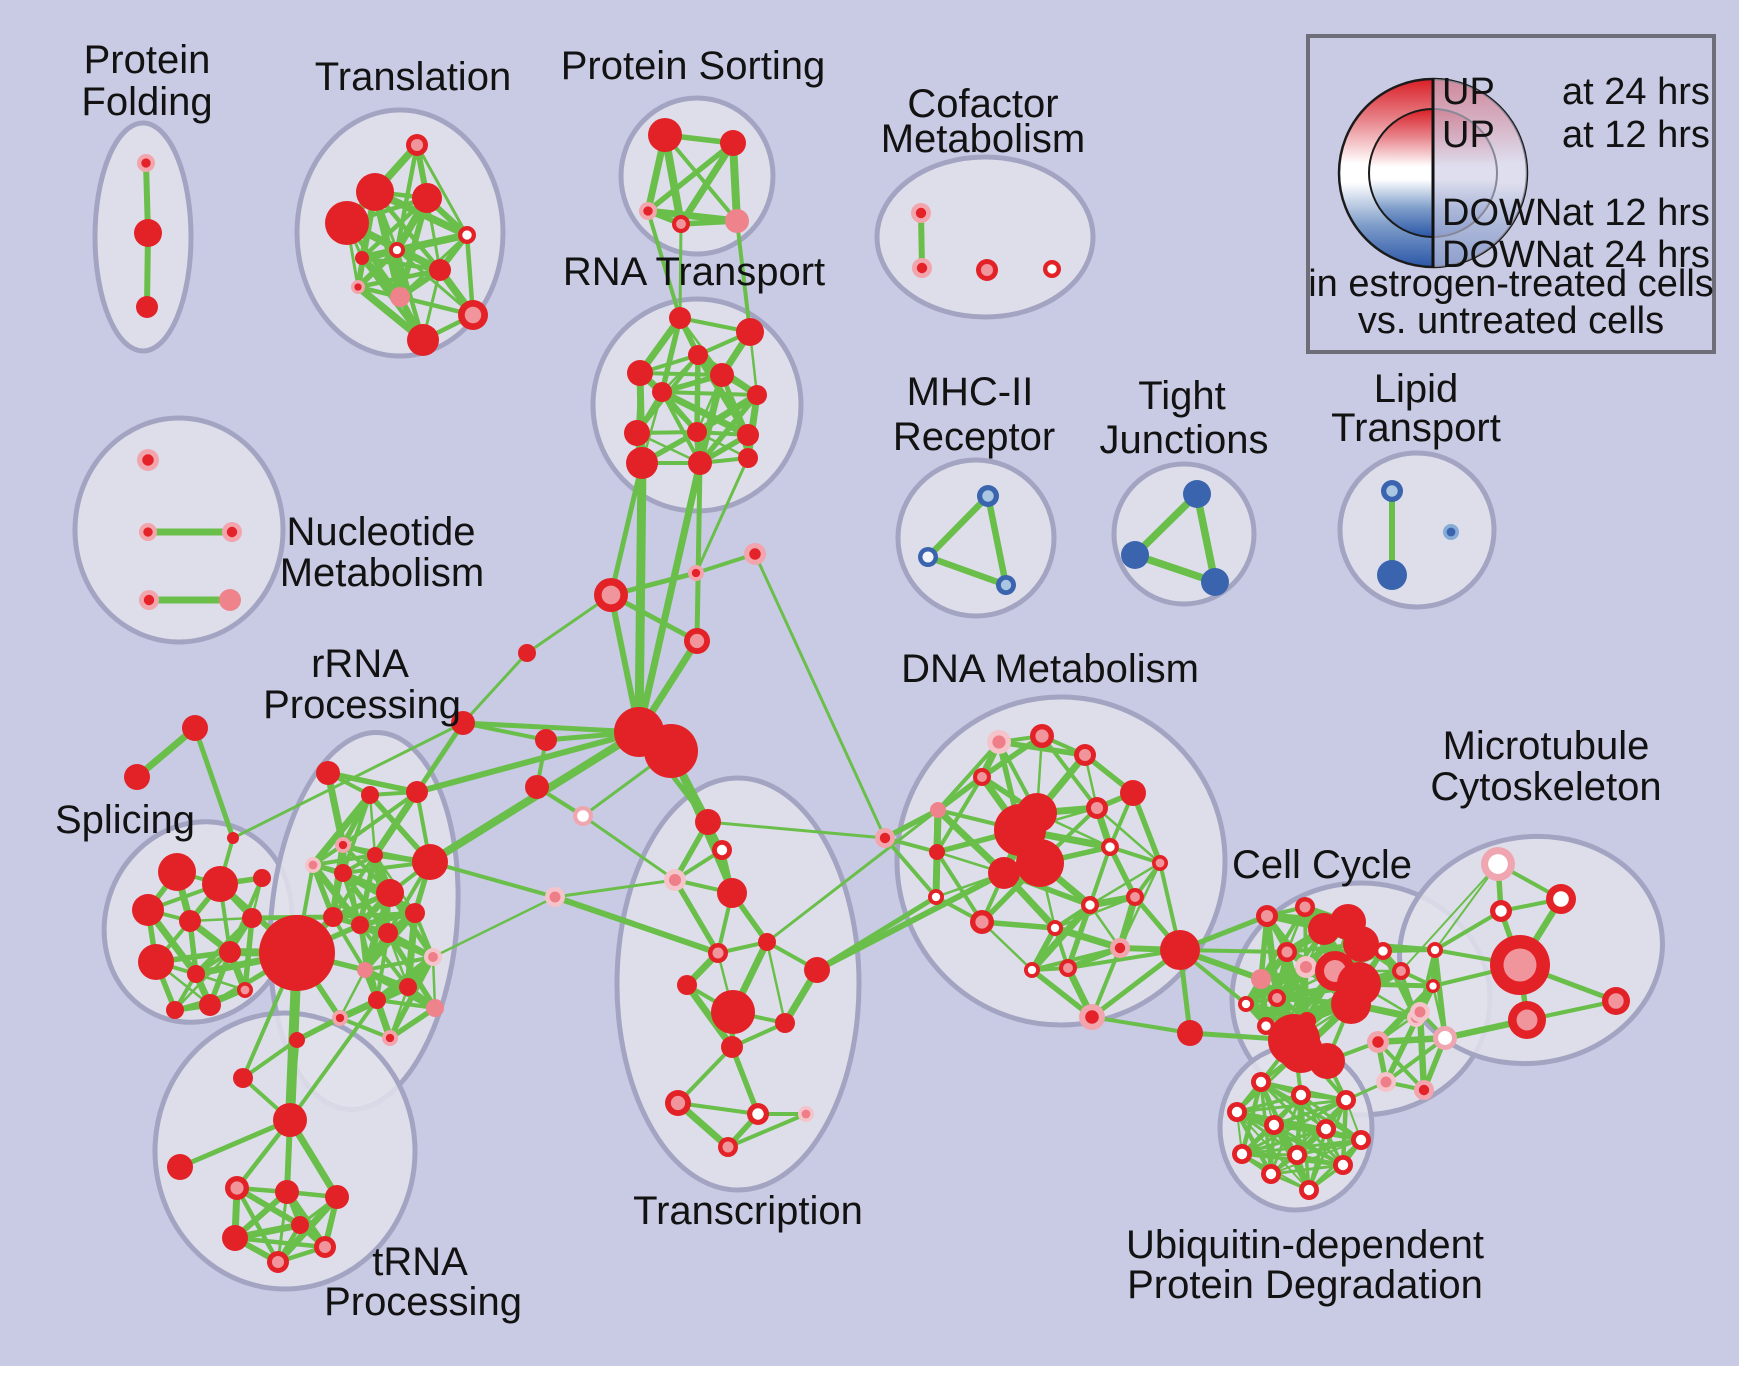  Describe the element at coordinates (1416, 428) in the screenshot. I see `cluster-label-lipid-transport: Transport` at that location.